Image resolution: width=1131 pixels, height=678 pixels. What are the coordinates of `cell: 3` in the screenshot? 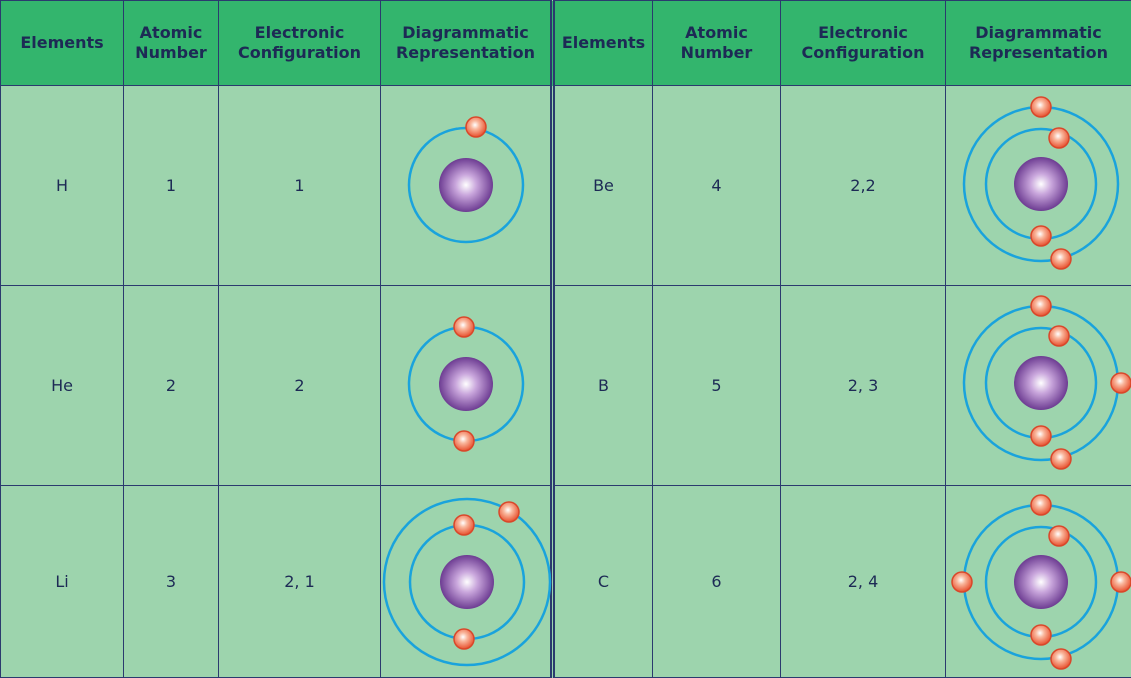 It's located at (171, 582).